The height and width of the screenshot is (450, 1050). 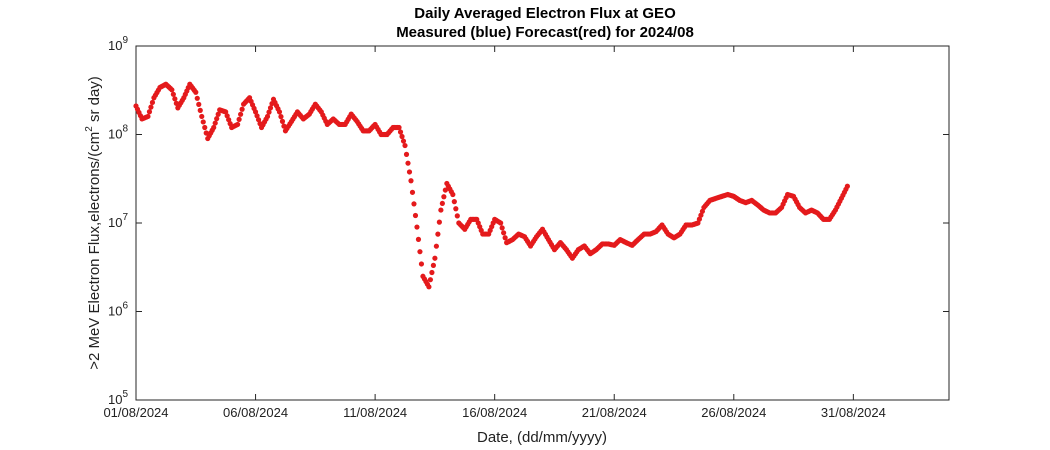 What do you see at coordinates (542, 437) in the screenshot?
I see `x-axis-label: Date, (dd/mm/yyyy)` at bounding box center [542, 437].